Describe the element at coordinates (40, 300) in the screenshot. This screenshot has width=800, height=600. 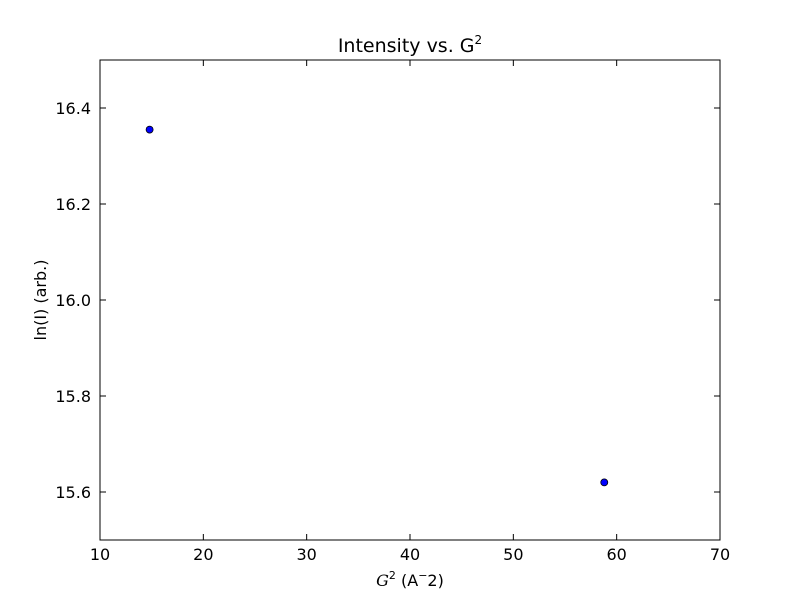
I see `y-axis-label: ln(I) (arb.)` at that location.